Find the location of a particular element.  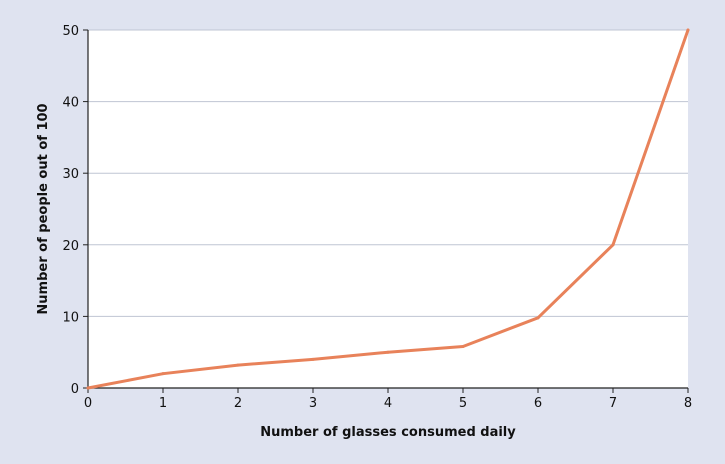

y-tick-label: 10 is located at coordinates (70, 317).